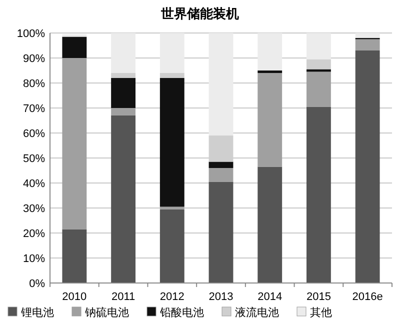 This screenshot has height=336, width=400. What do you see at coordinates (34, 84) in the screenshot?
I see `y-tick-label: 80%` at bounding box center [34, 84].